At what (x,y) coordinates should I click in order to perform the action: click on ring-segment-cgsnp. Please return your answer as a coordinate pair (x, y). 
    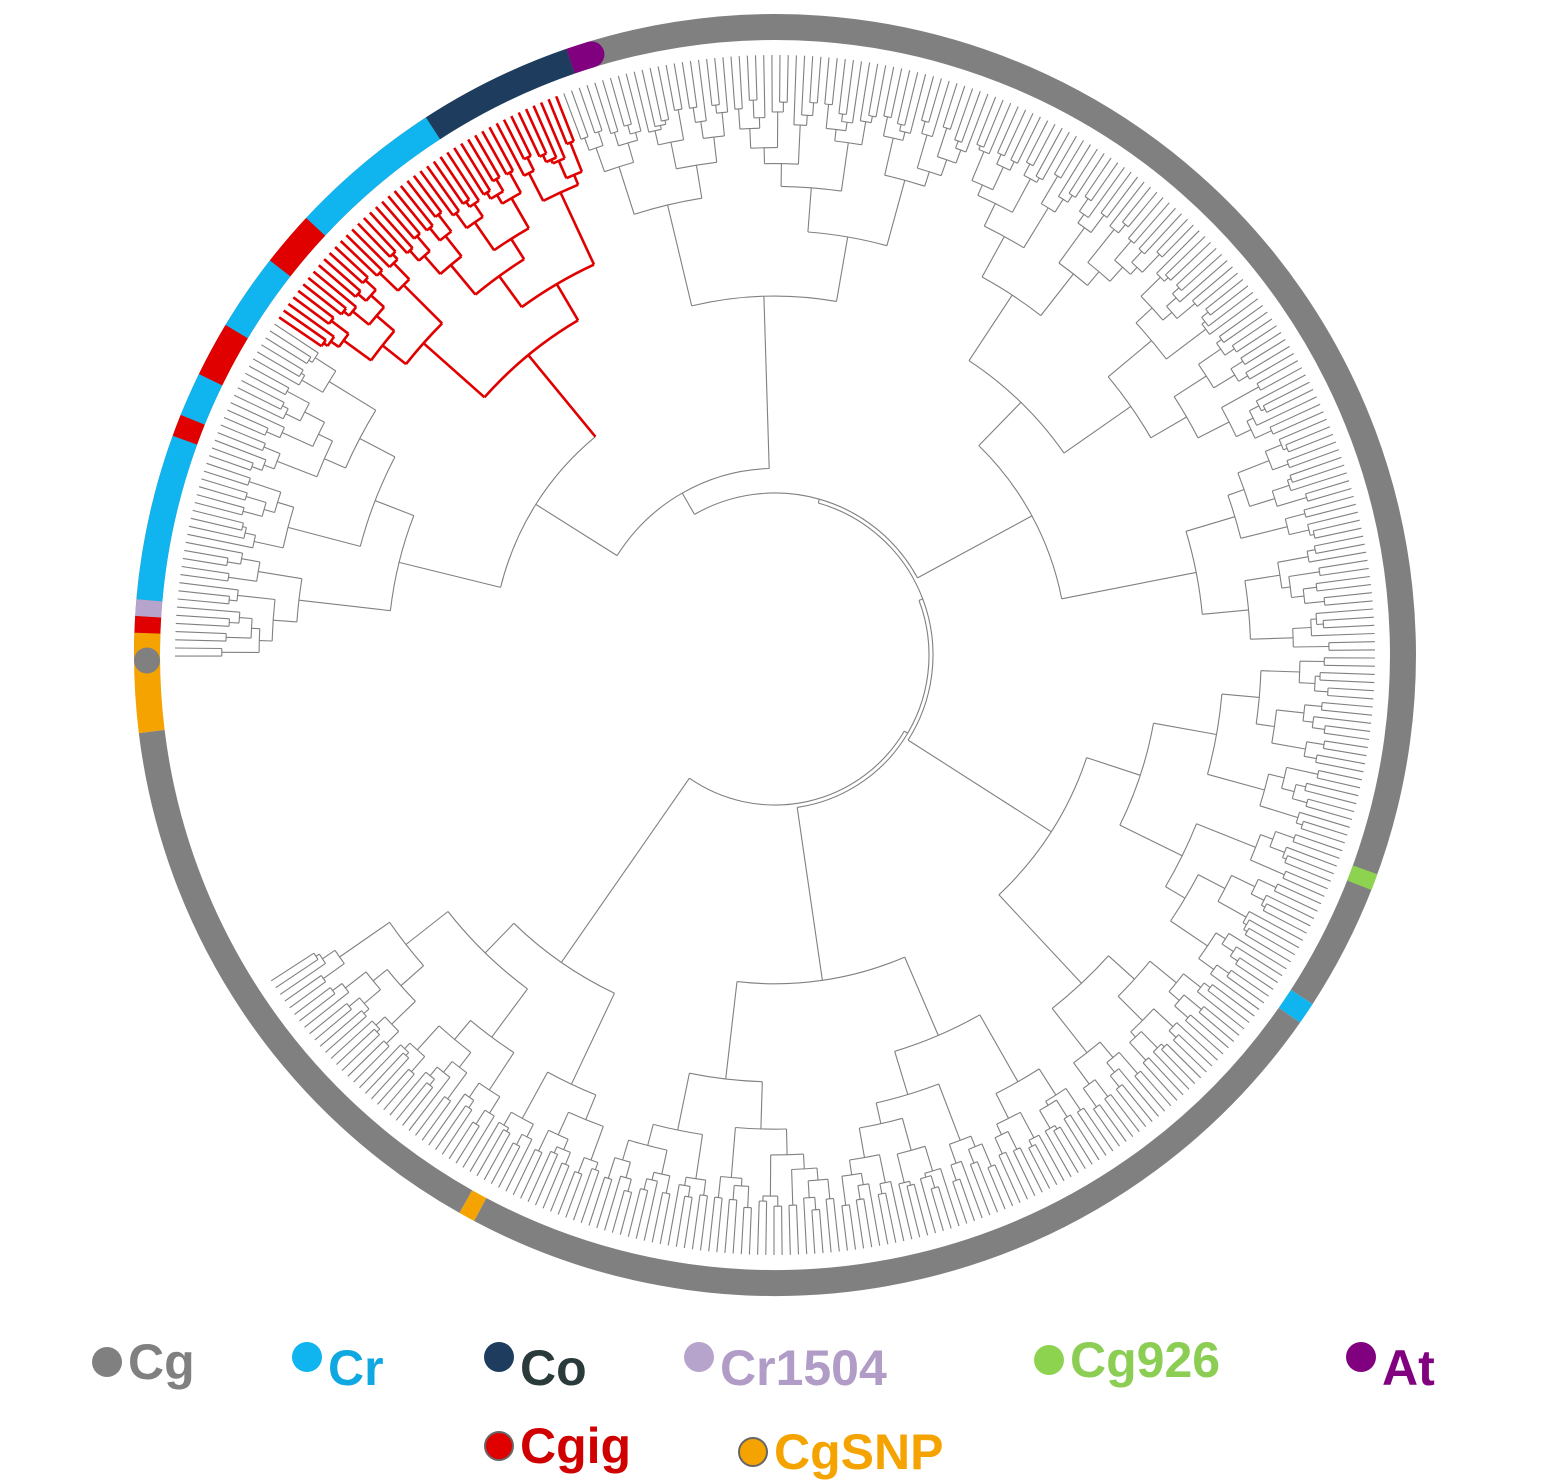
    Looking at the image, I should click on (473, 1205).